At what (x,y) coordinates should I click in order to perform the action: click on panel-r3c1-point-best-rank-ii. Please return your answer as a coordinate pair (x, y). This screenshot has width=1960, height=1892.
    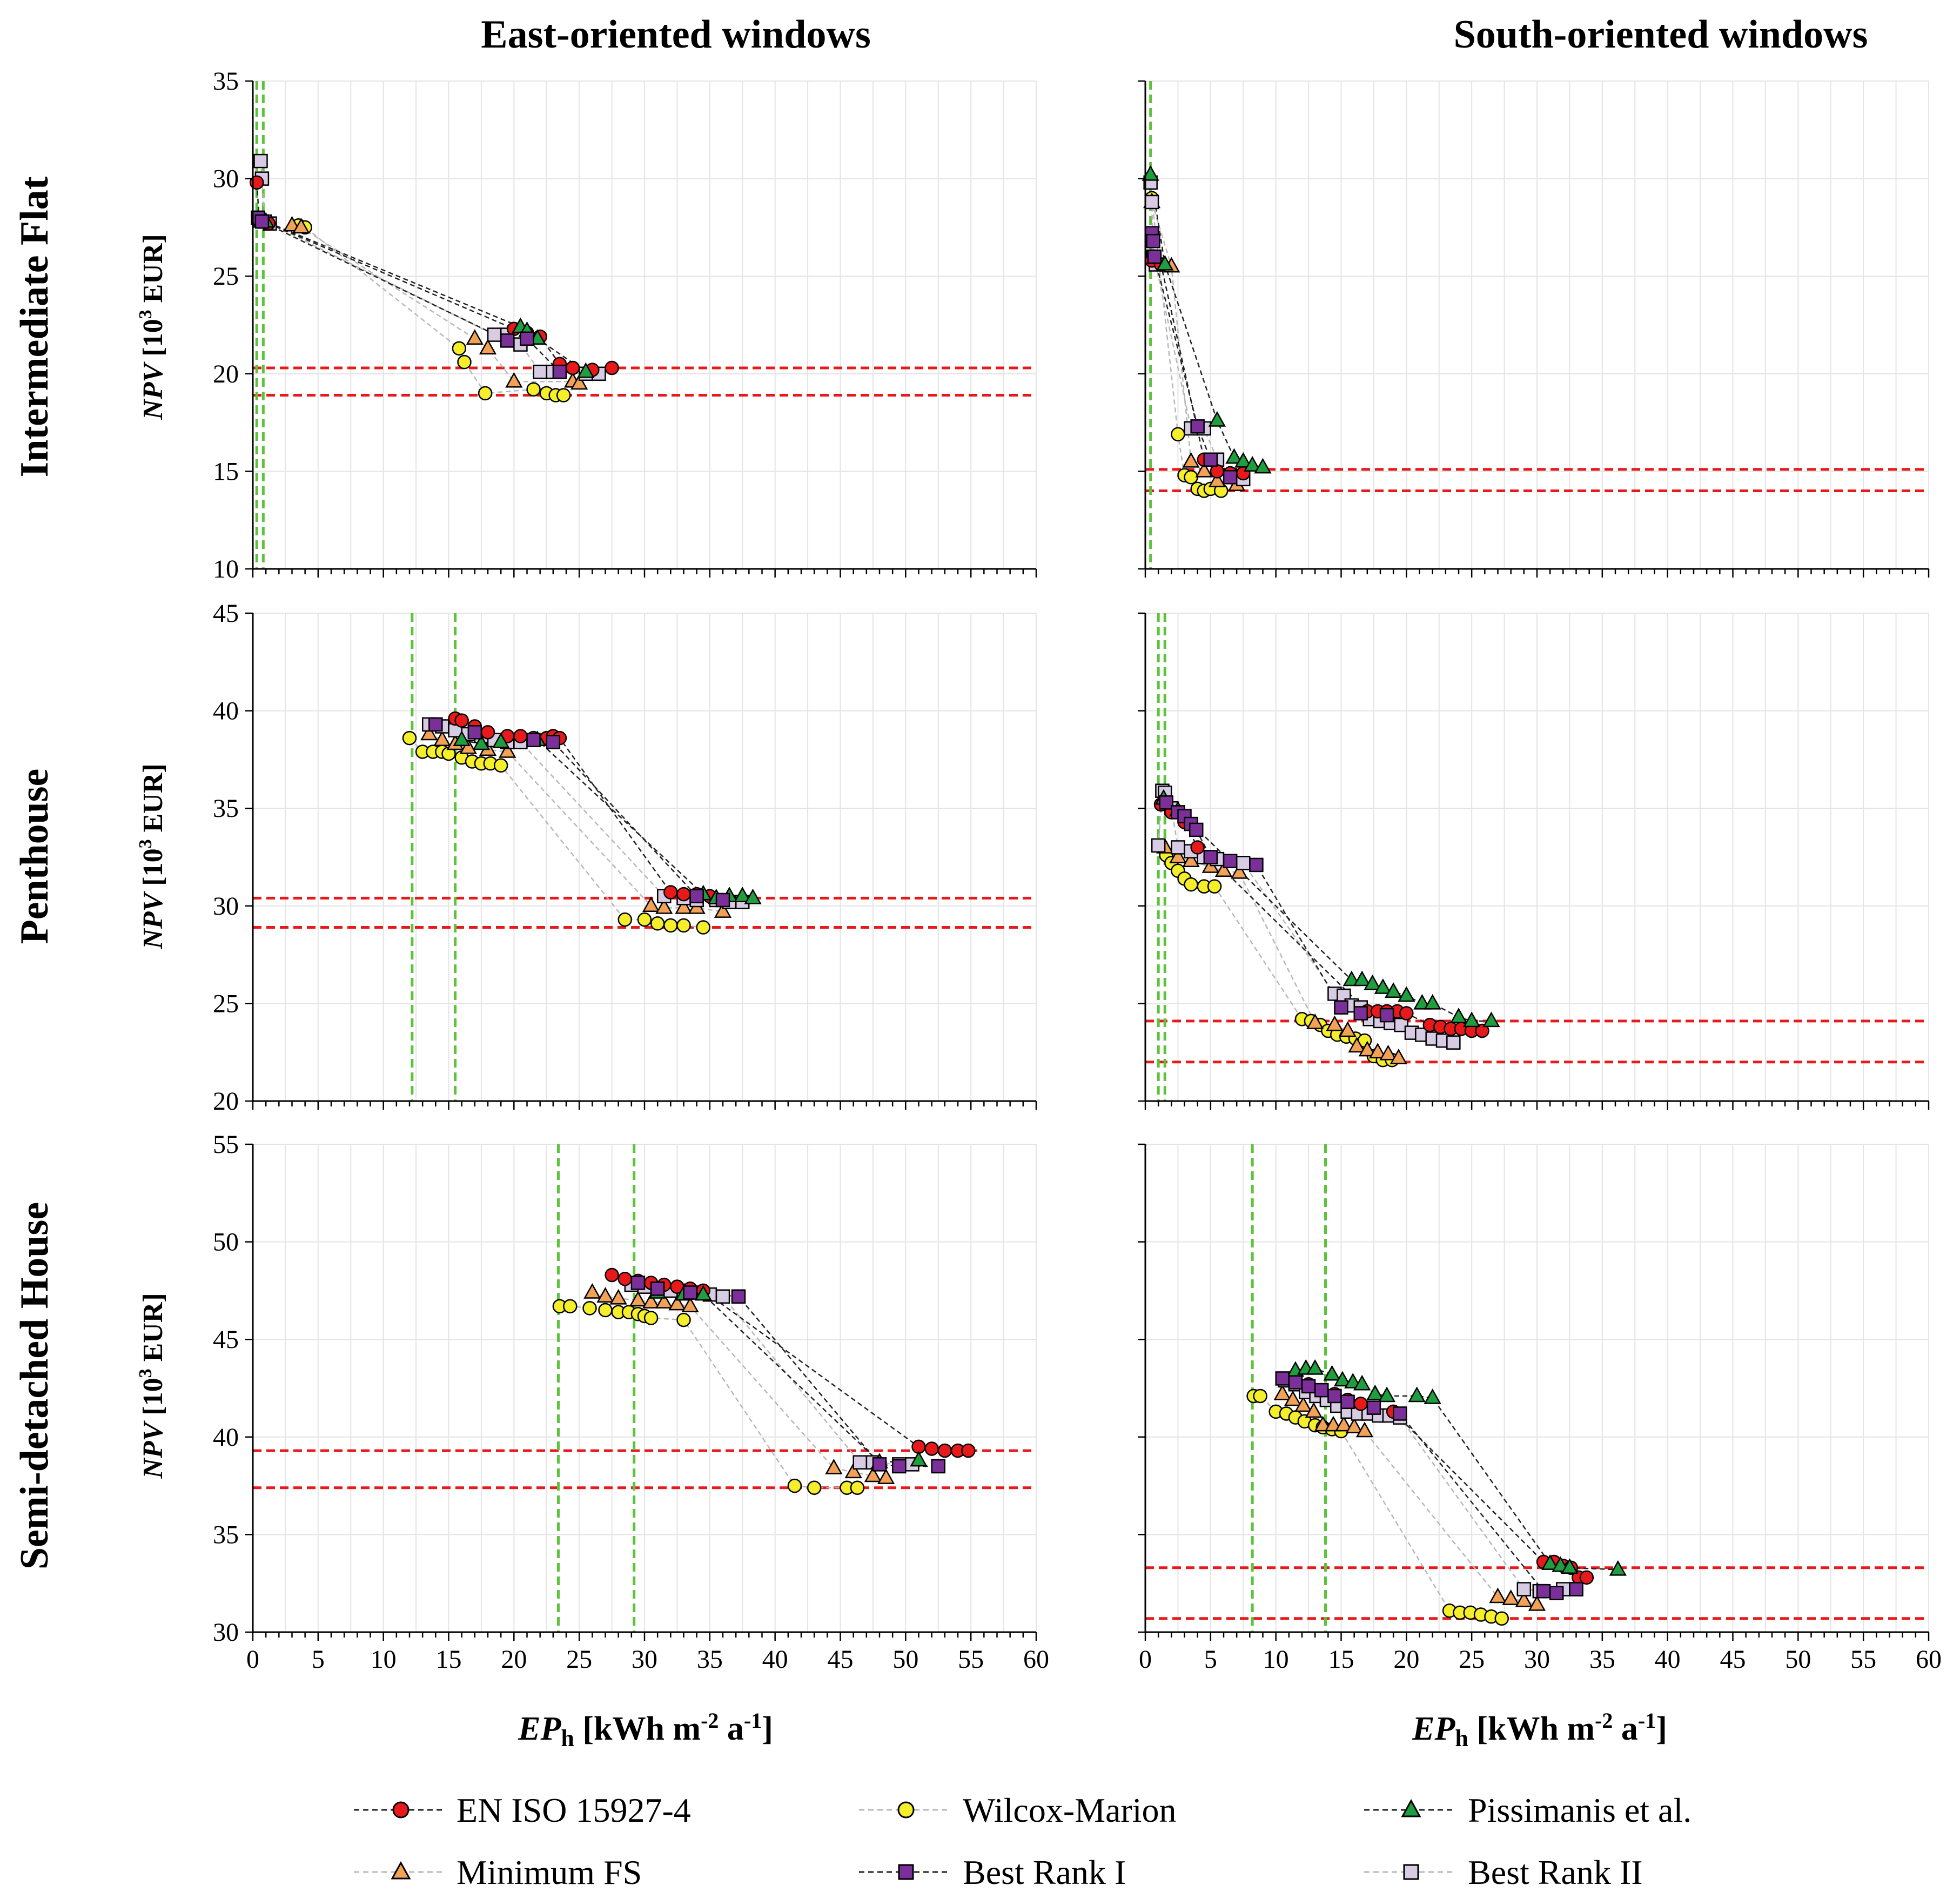
    Looking at the image, I should click on (723, 1296).